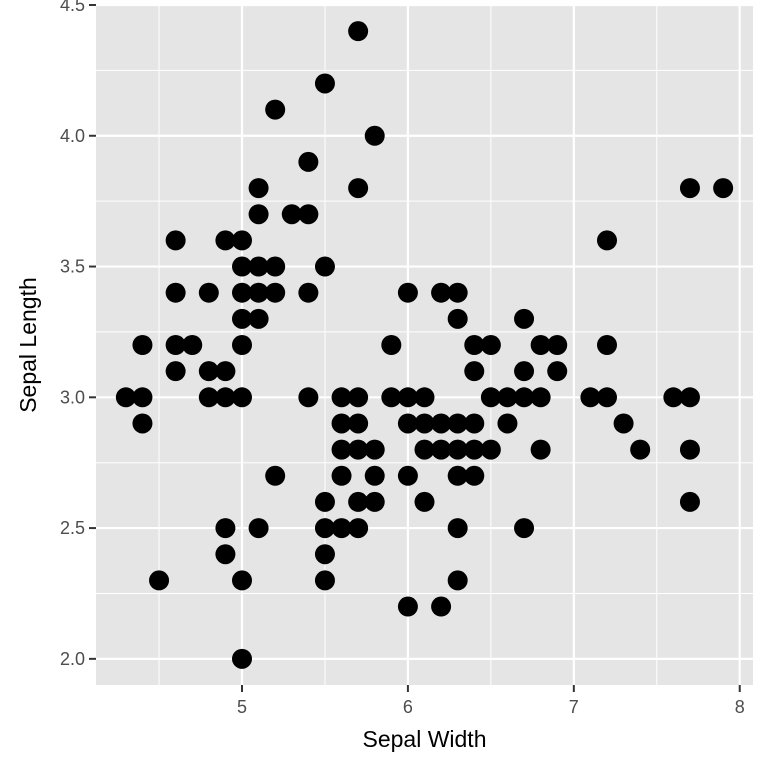 This screenshot has width=768, height=768. What do you see at coordinates (72, 7) in the screenshot?
I see `y-tick-label: 4.5` at bounding box center [72, 7].